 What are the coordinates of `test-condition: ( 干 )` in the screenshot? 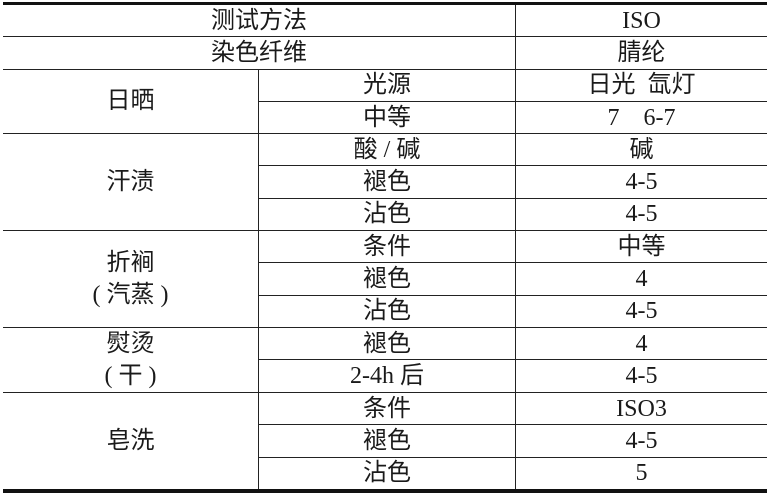 It's located at (130, 375).